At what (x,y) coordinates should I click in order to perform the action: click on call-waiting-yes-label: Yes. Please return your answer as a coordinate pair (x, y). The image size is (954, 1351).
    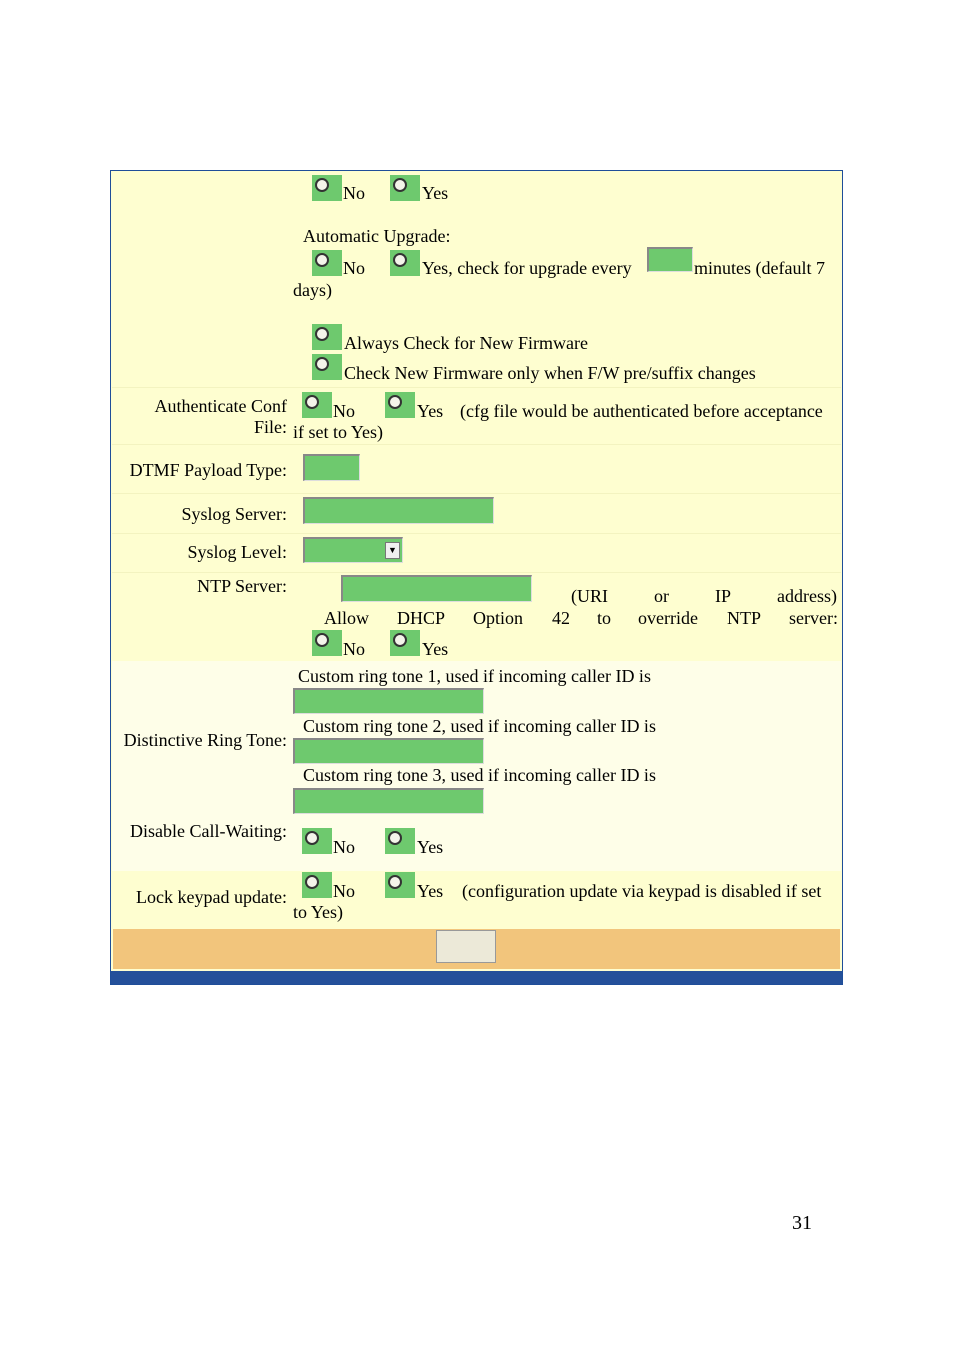
    Looking at the image, I should click on (430, 847).